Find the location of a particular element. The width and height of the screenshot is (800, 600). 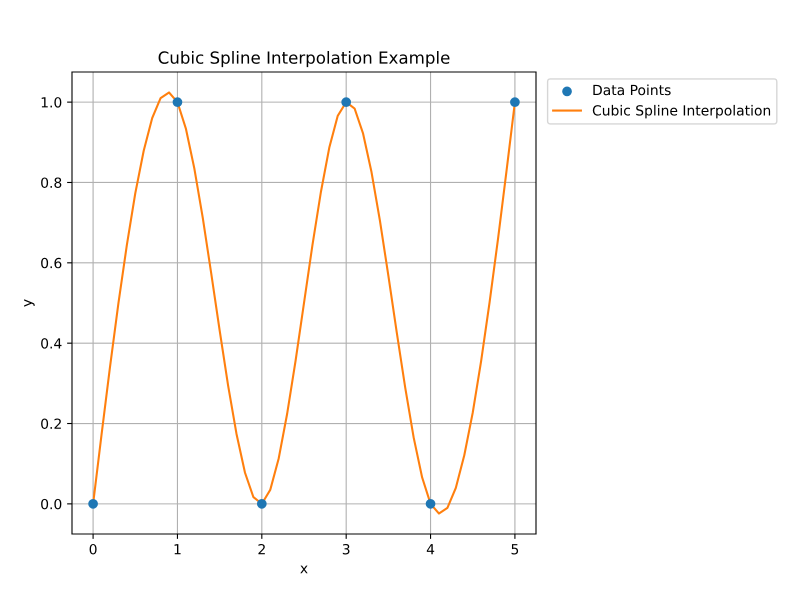

chart-title: Cubic Spline Interpolation Example is located at coordinates (304, 59).